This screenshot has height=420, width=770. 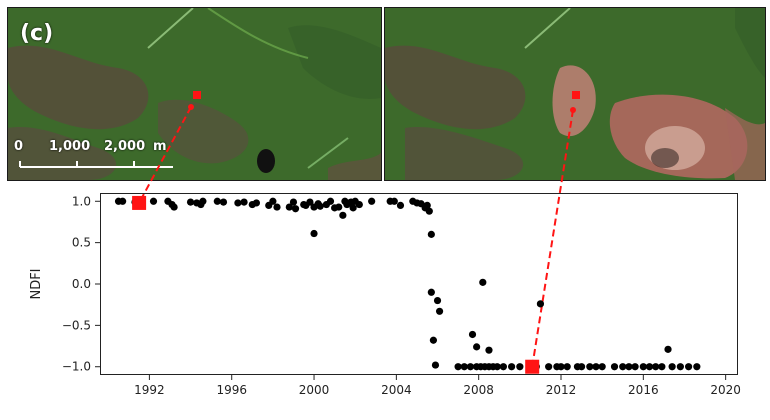 What do you see at coordinates (314, 390) in the screenshot?
I see `x-tick-label: 2000` at bounding box center [314, 390].